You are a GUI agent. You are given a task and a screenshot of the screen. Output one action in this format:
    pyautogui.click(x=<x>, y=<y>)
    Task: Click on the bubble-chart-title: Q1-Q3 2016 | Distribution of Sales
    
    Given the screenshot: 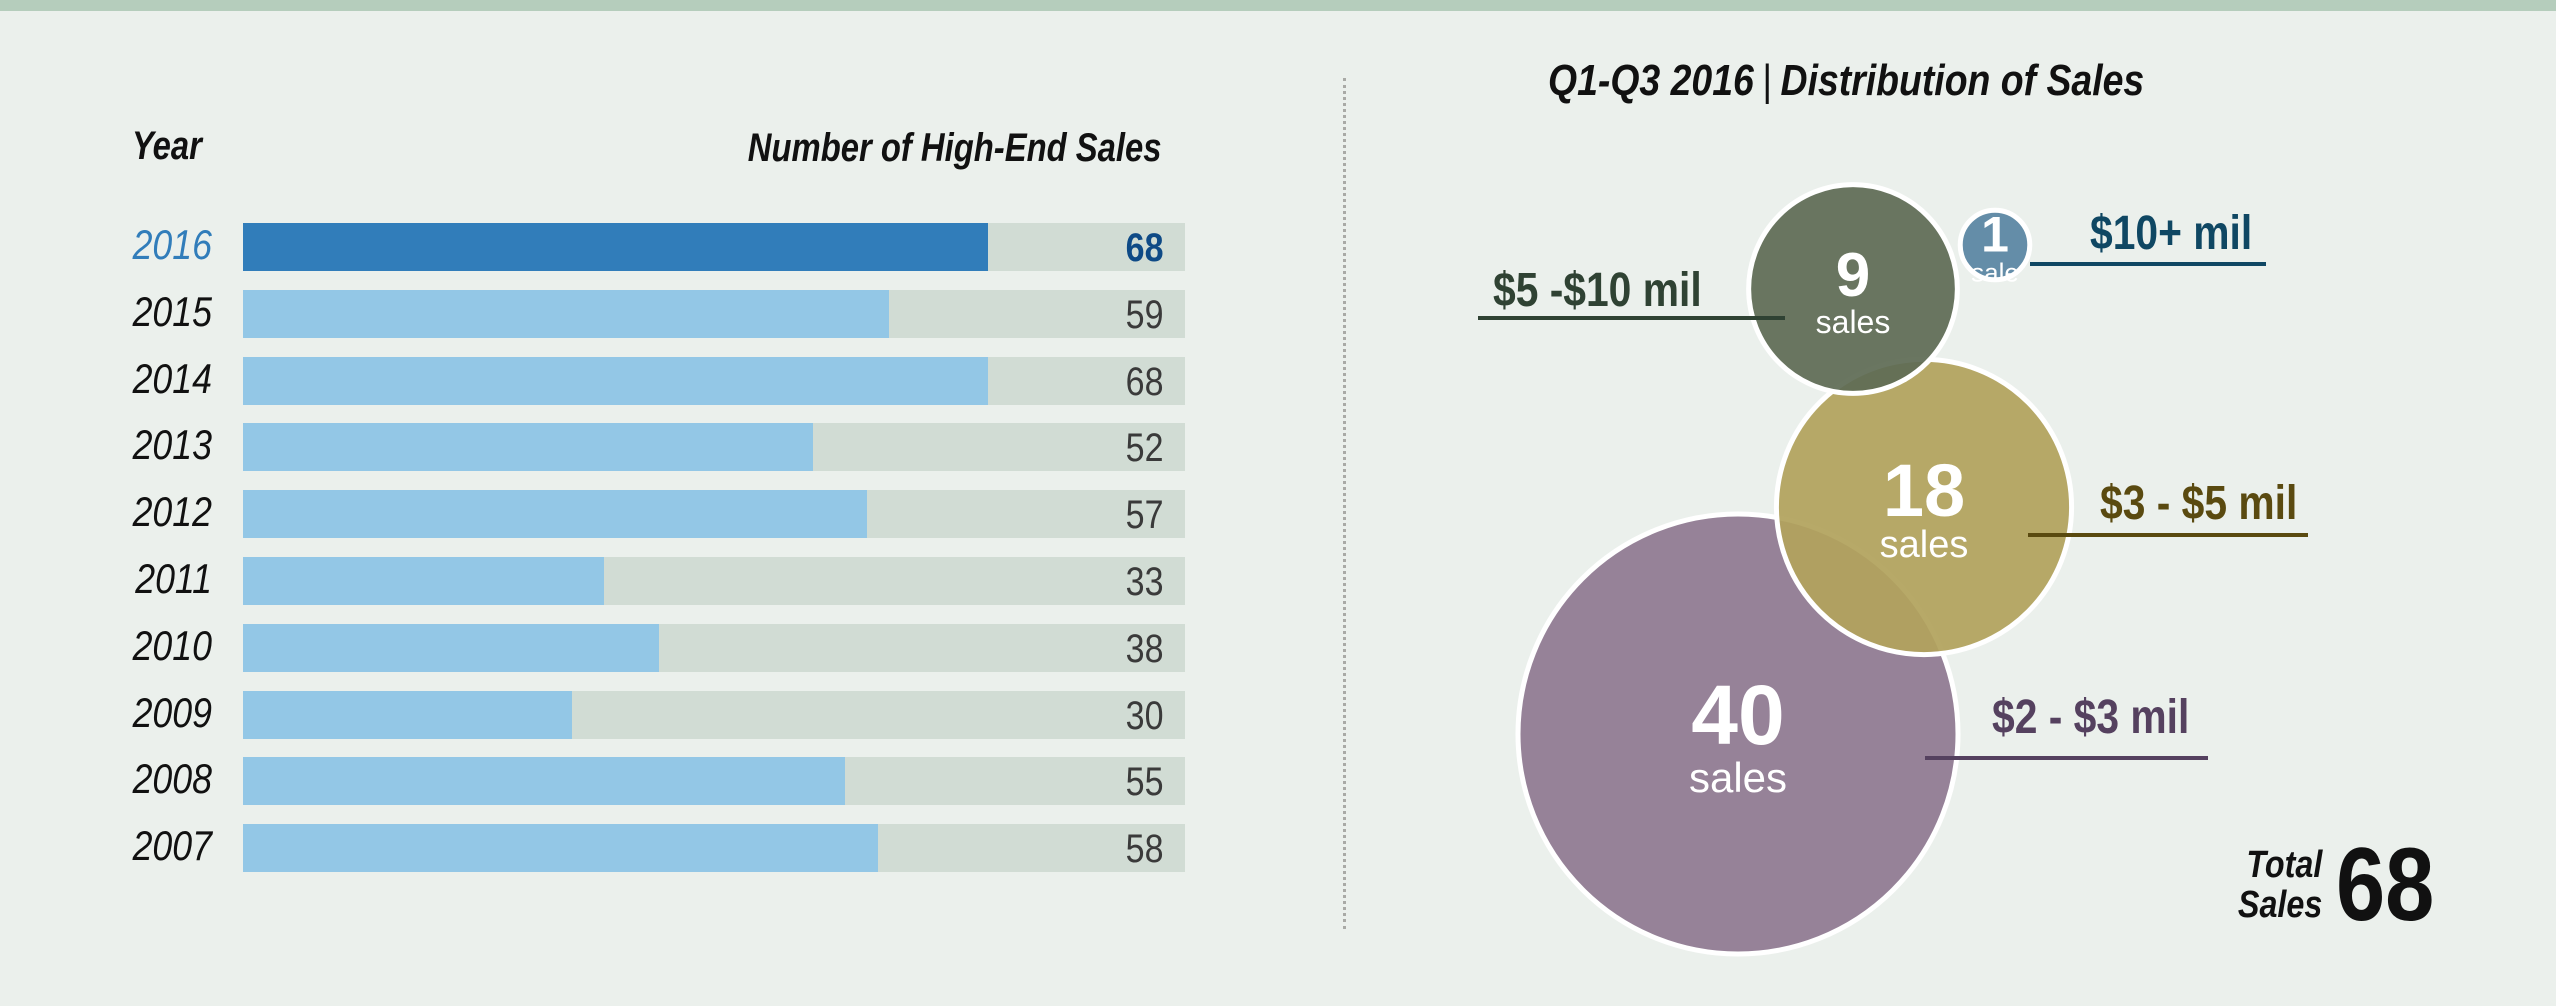 What is the action you would take?
    pyautogui.click(x=1846, y=81)
    